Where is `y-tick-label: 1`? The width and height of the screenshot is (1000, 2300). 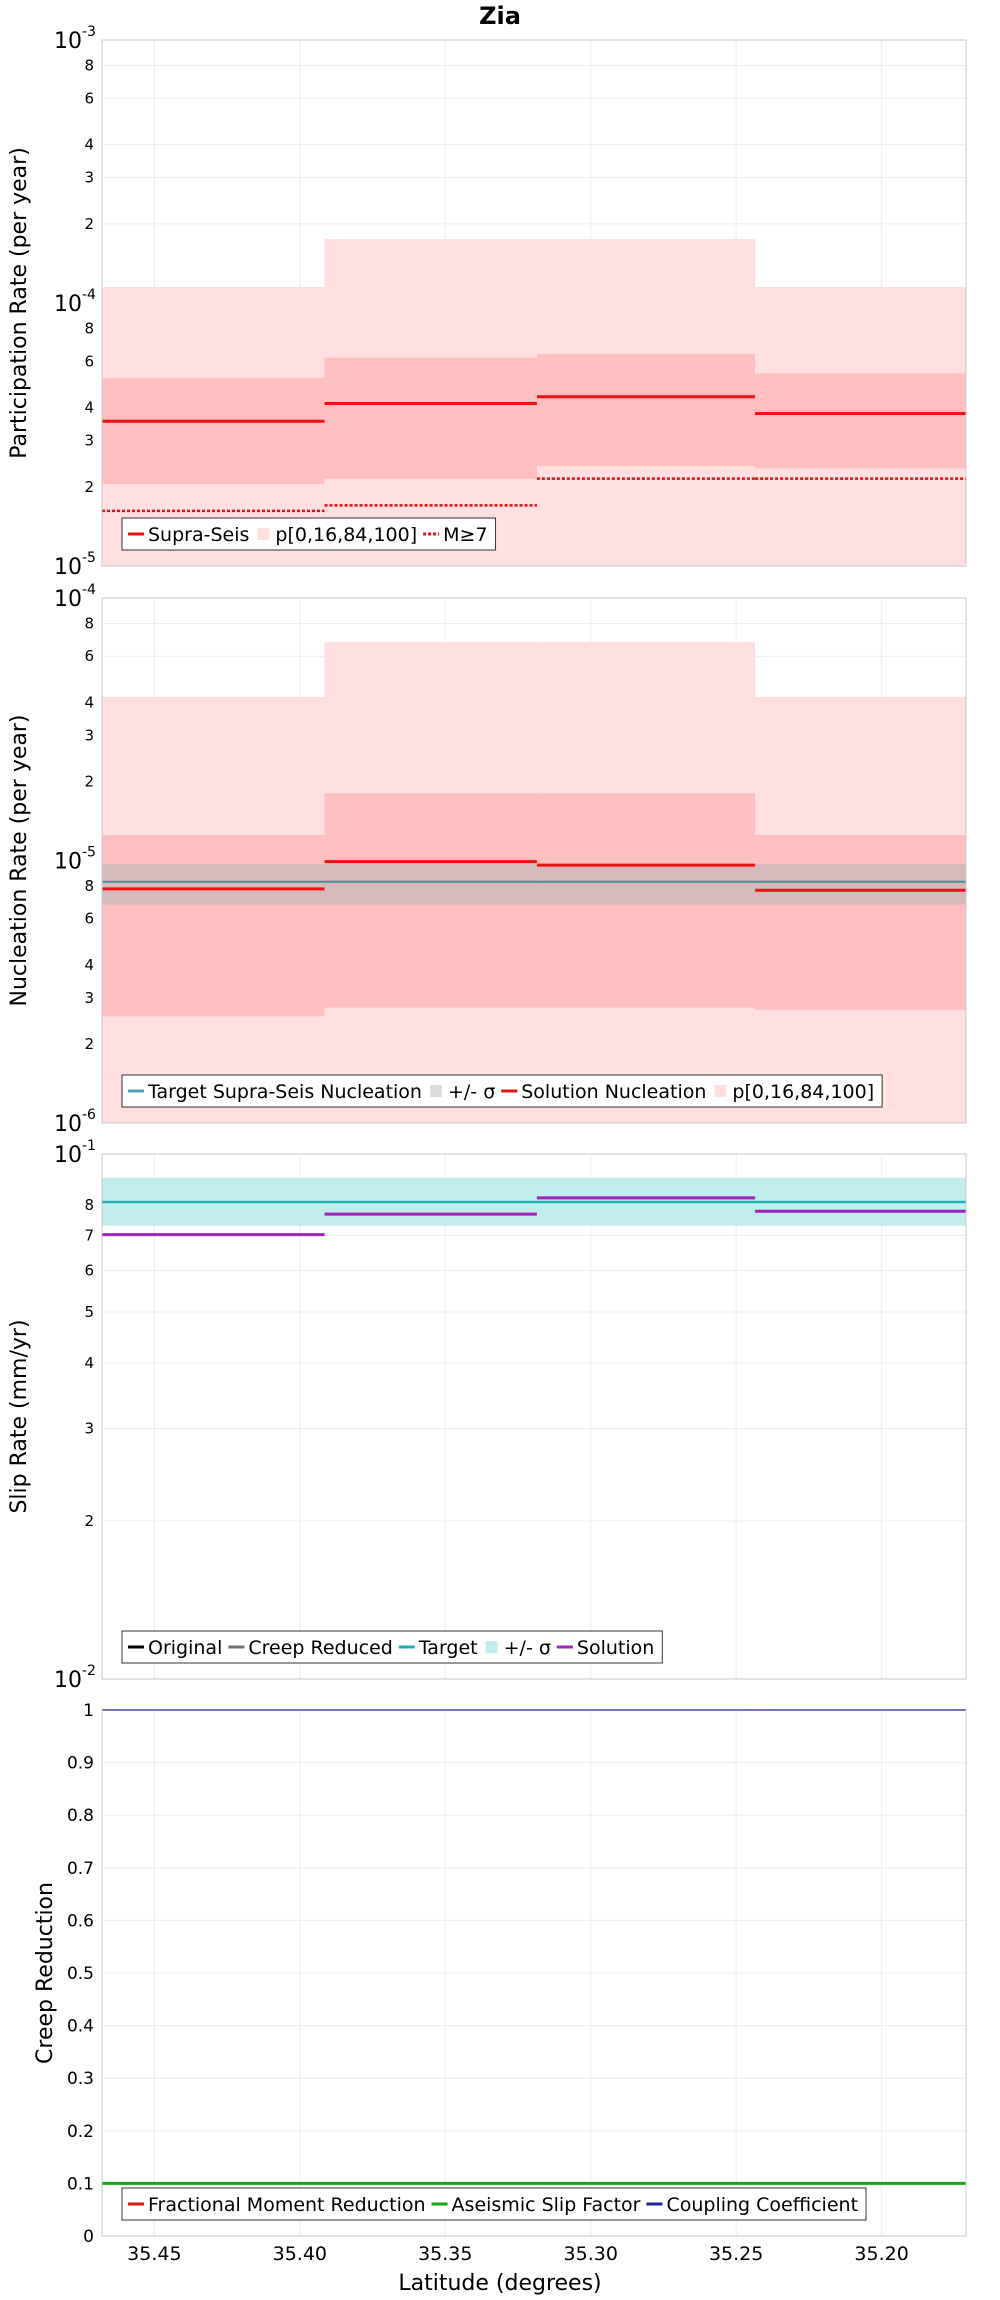
y-tick-label: 1 is located at coordinates (88, 1711).